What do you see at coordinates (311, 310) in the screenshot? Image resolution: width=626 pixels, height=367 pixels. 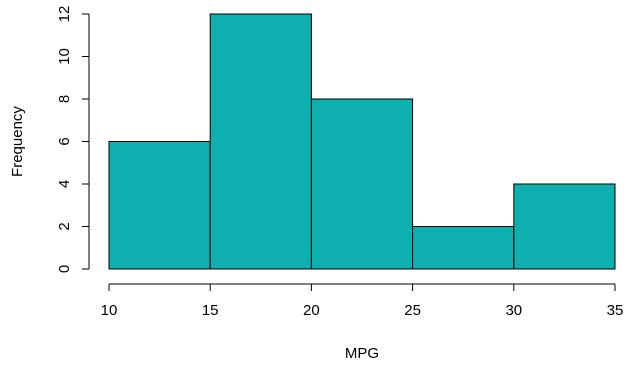 I see `x-tick-label-2: 20` at bounding box center [311, 310].